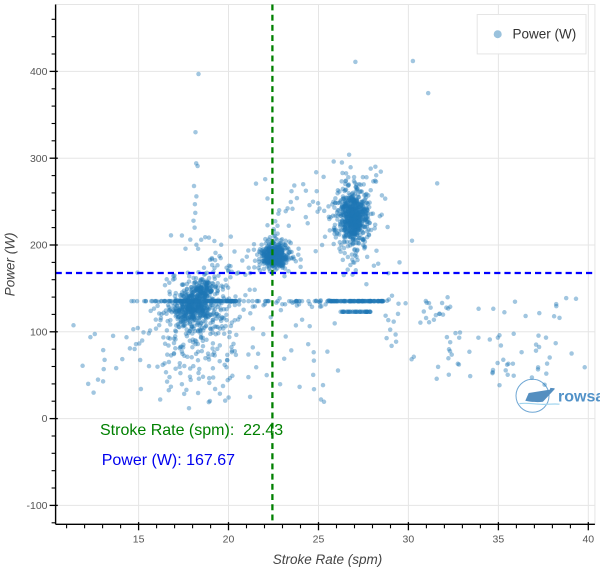 This screenshot has height=570, width=600. Describe the element at coordinates (139, 540) in the screenshot. I see `svg-text: 15` at that location.